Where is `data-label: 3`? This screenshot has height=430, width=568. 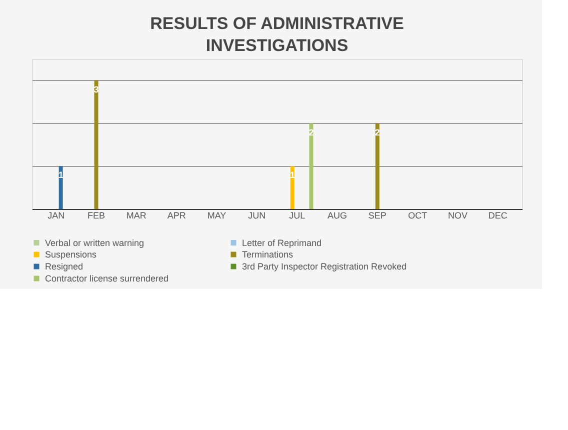
data-label: 3 is located at coordinates (96, 89).